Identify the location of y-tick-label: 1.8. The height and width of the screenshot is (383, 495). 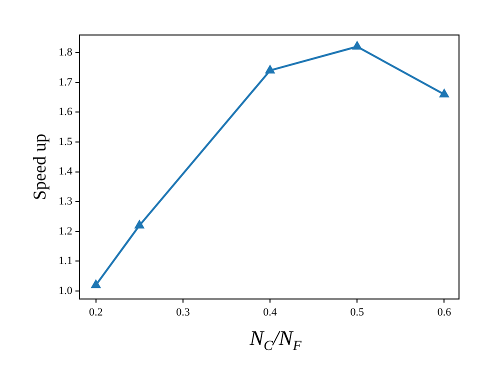
(65, 52).